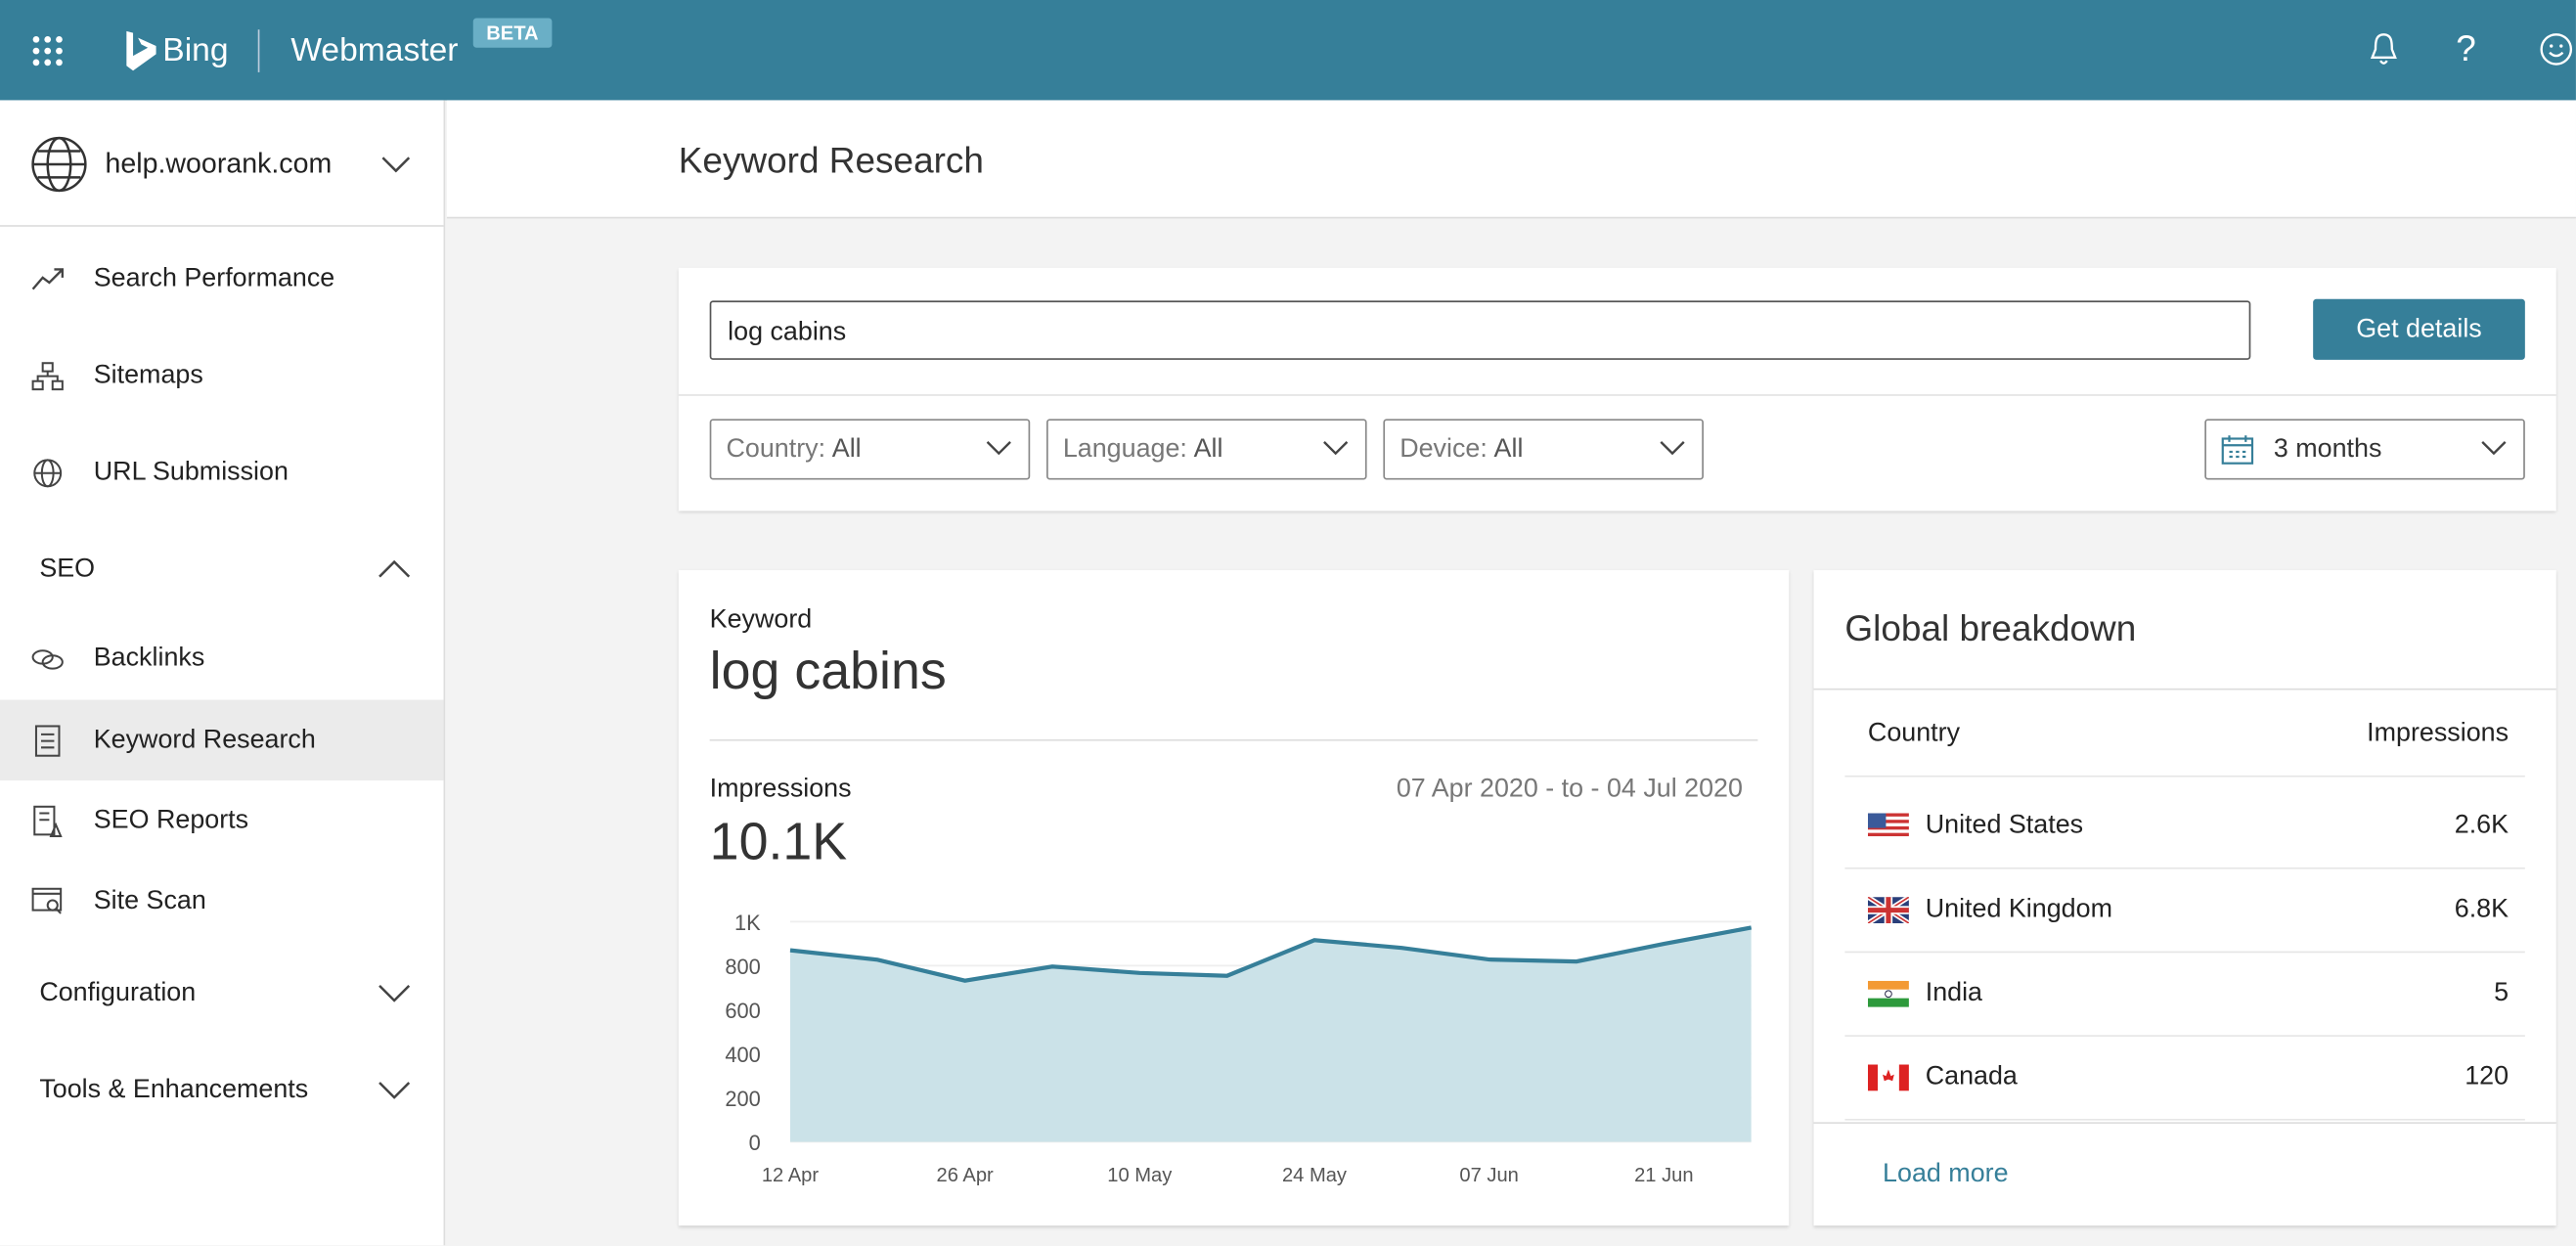  What do you see at coordinates (747, 923) in the screenshot?
I see `y-tick-label: 1K` at bounding box center [747, 923].